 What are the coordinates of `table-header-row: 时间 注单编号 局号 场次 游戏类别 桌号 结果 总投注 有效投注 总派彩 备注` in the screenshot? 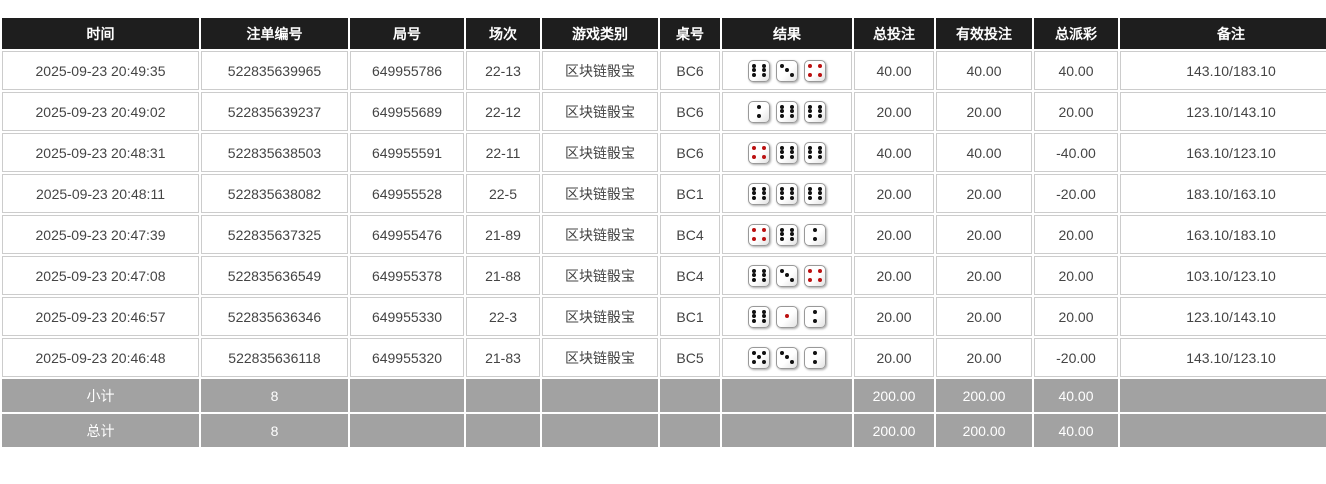 It's located at (664, 33).